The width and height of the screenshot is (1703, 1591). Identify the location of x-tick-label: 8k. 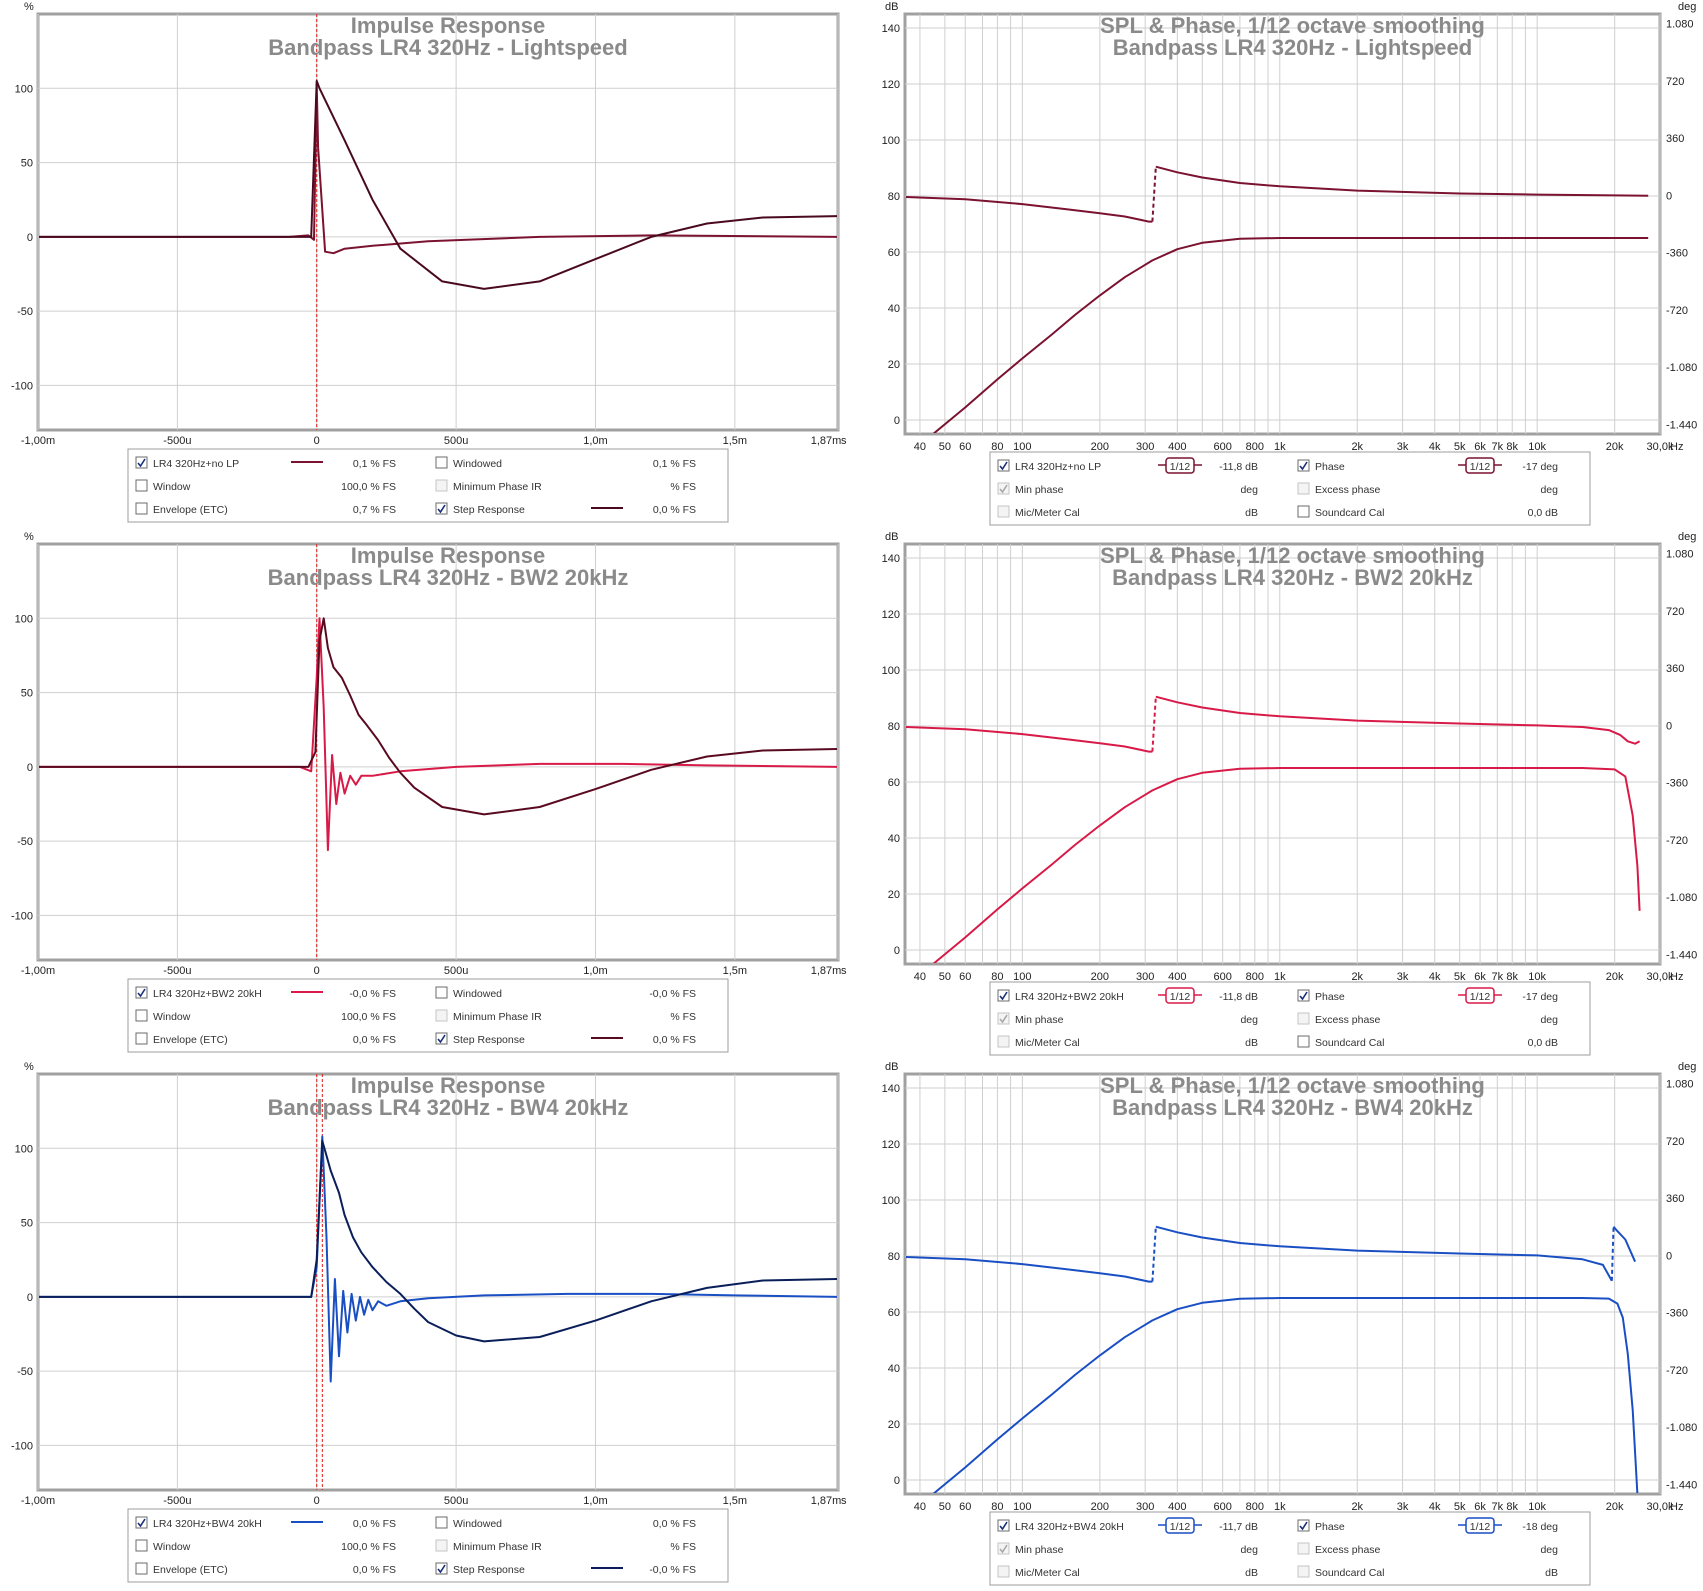
(1512, 1507).